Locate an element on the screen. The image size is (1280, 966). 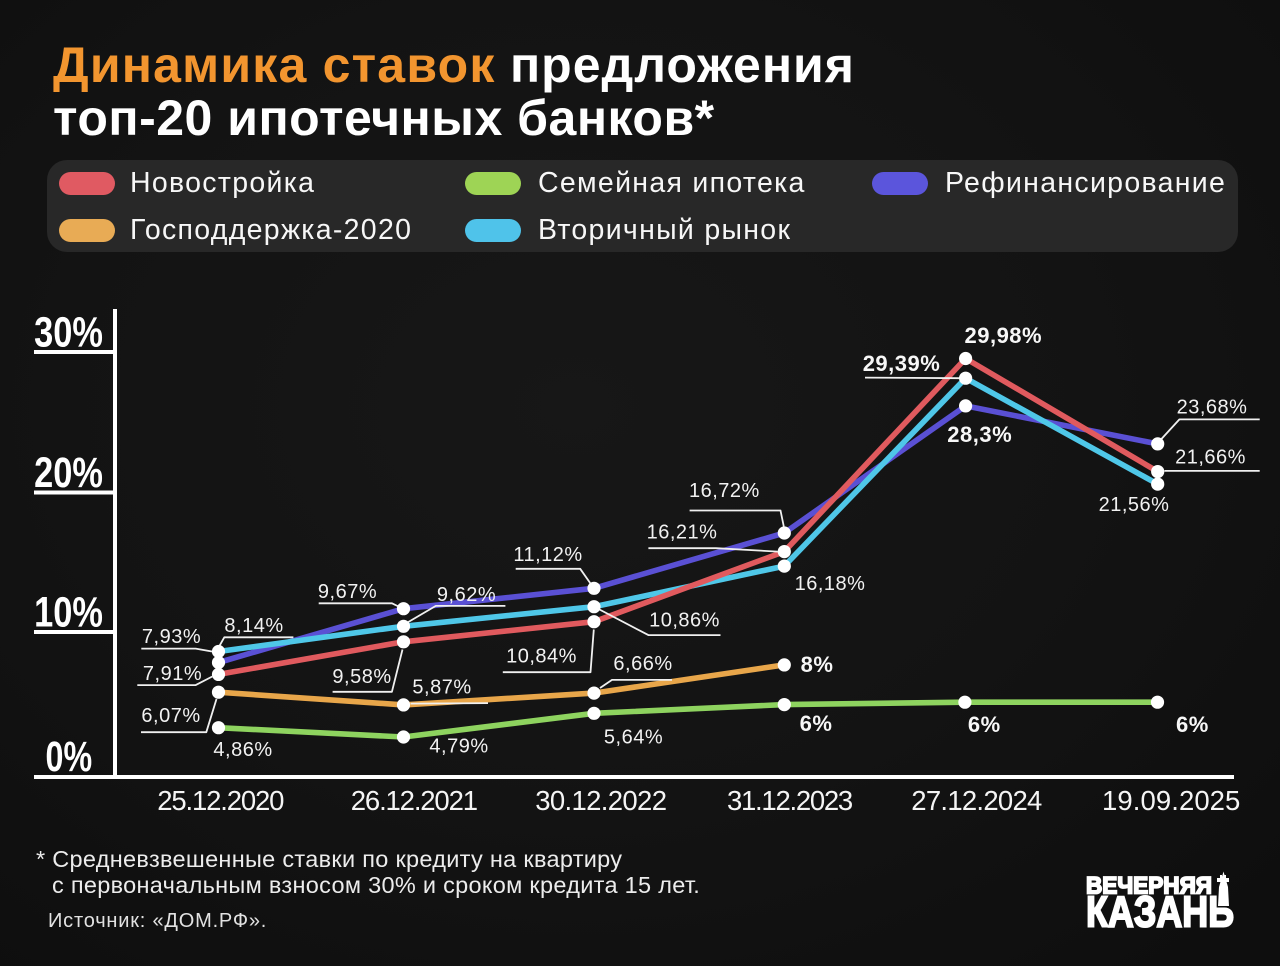
svg-text: 10,86% is located at coordinates (684, 621).